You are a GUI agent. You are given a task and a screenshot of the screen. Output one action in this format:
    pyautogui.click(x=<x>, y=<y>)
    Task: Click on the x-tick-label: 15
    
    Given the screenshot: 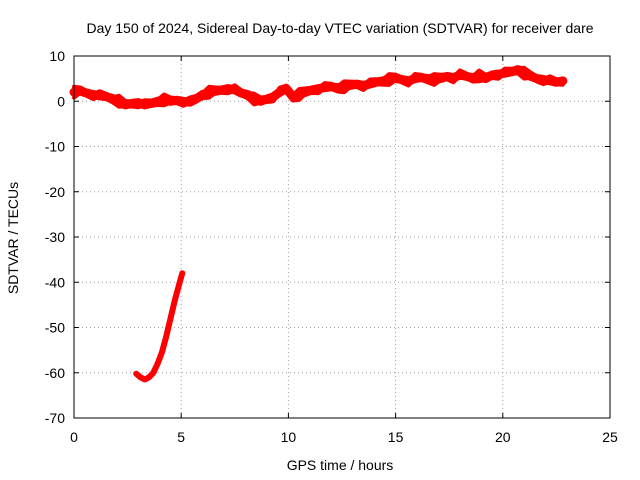 What is the action you would take?
    pyautogui.click(x=396, y=437)
    